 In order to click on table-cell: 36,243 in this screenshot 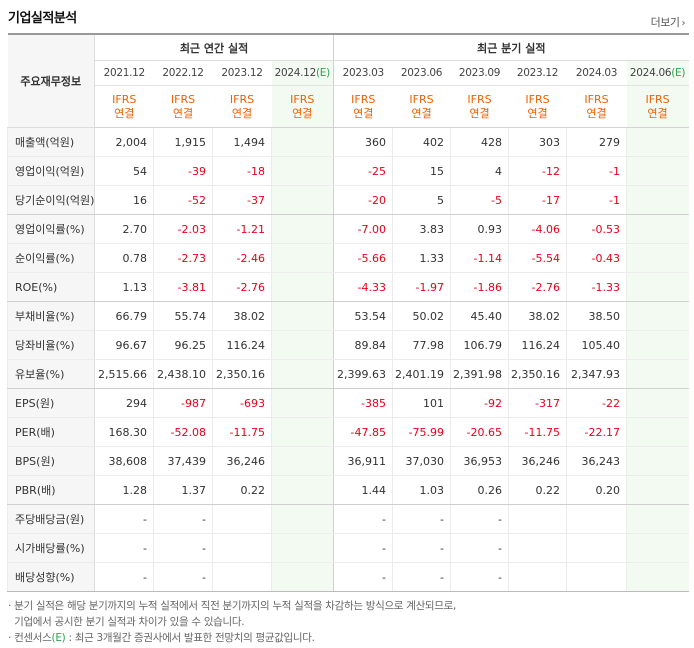, I will do `click(596, 461)`.